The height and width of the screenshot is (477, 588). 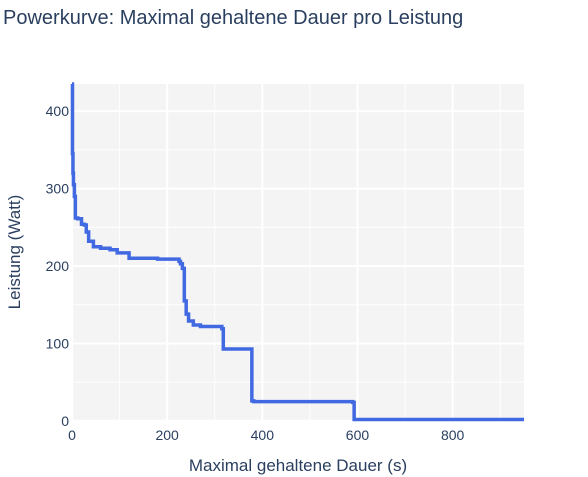 What do you see at coordinates (14, 252) in the screenshot?
I see `y-axis-title: Leistung (Watt)` at bounding box center [14, 252].